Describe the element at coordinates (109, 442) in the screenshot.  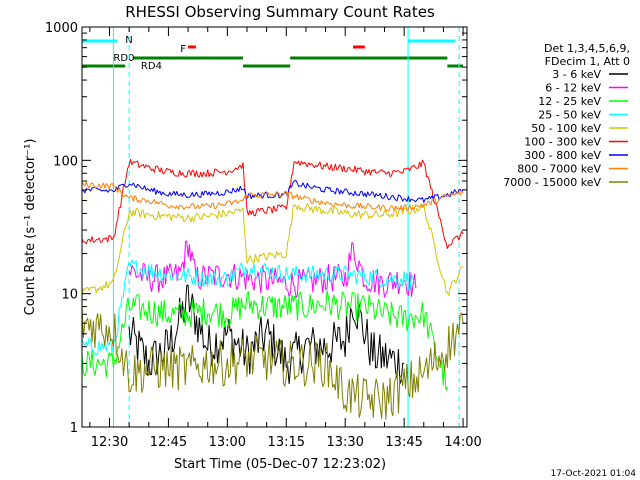
I see `x-tick-label: 12:30` at that location.